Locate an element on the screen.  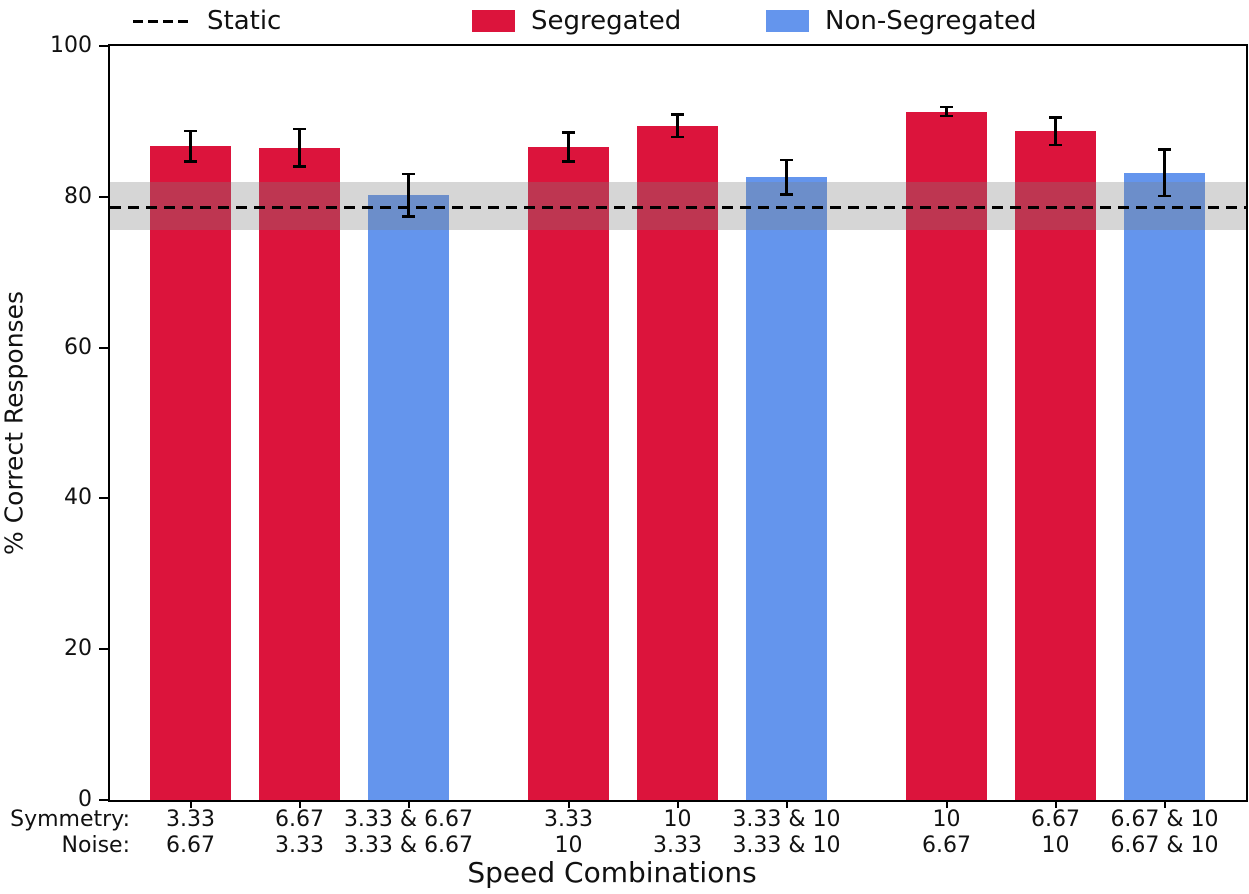
y-axis-title: % Correct Responses is located at coordinates (14, 423).